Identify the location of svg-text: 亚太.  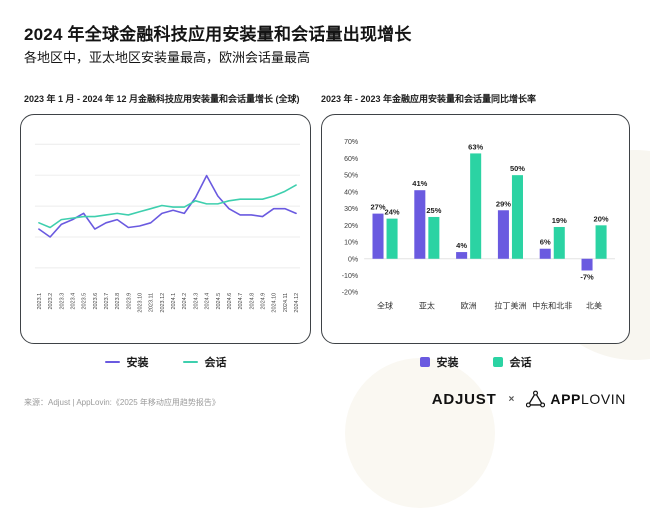
(427, 305).